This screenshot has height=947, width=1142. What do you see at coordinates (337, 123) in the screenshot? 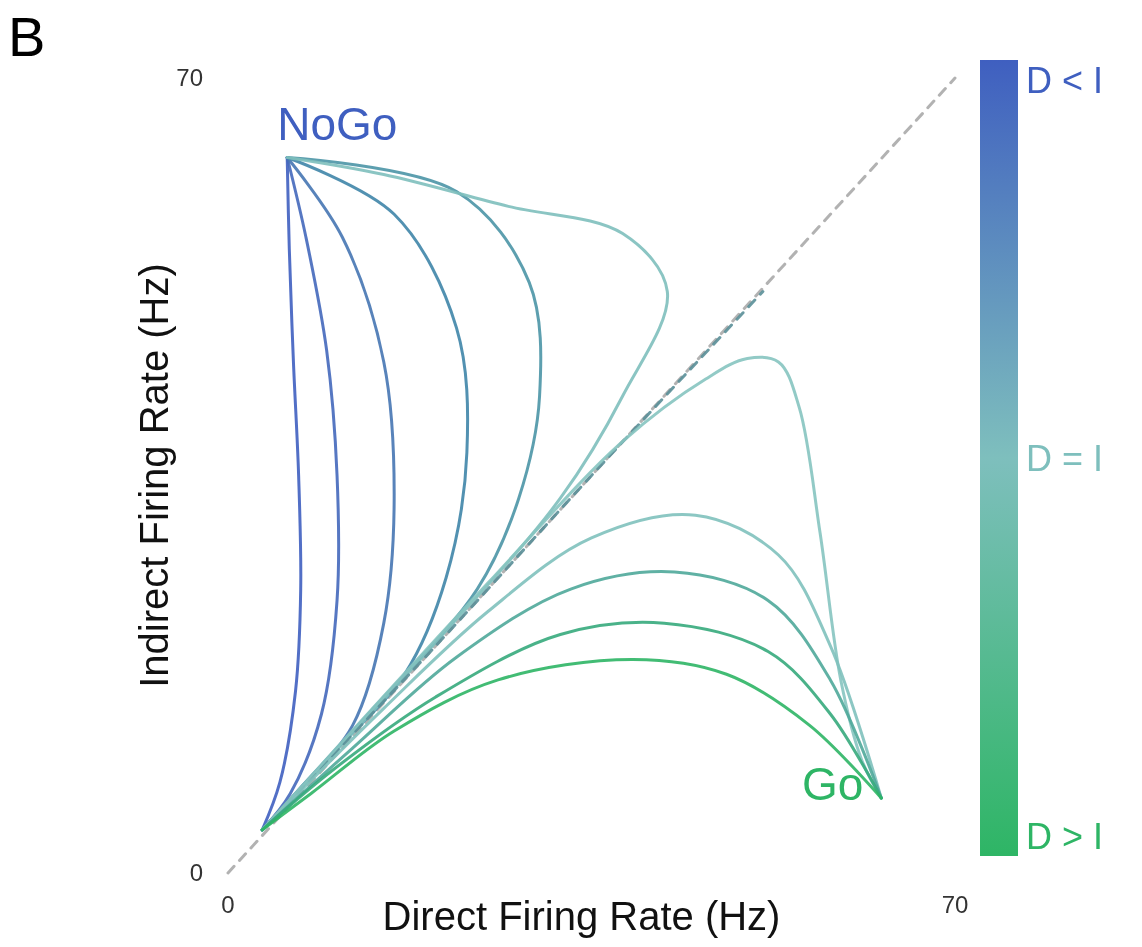
I see `annotation: NoGo` at bounding box center [337, 123].